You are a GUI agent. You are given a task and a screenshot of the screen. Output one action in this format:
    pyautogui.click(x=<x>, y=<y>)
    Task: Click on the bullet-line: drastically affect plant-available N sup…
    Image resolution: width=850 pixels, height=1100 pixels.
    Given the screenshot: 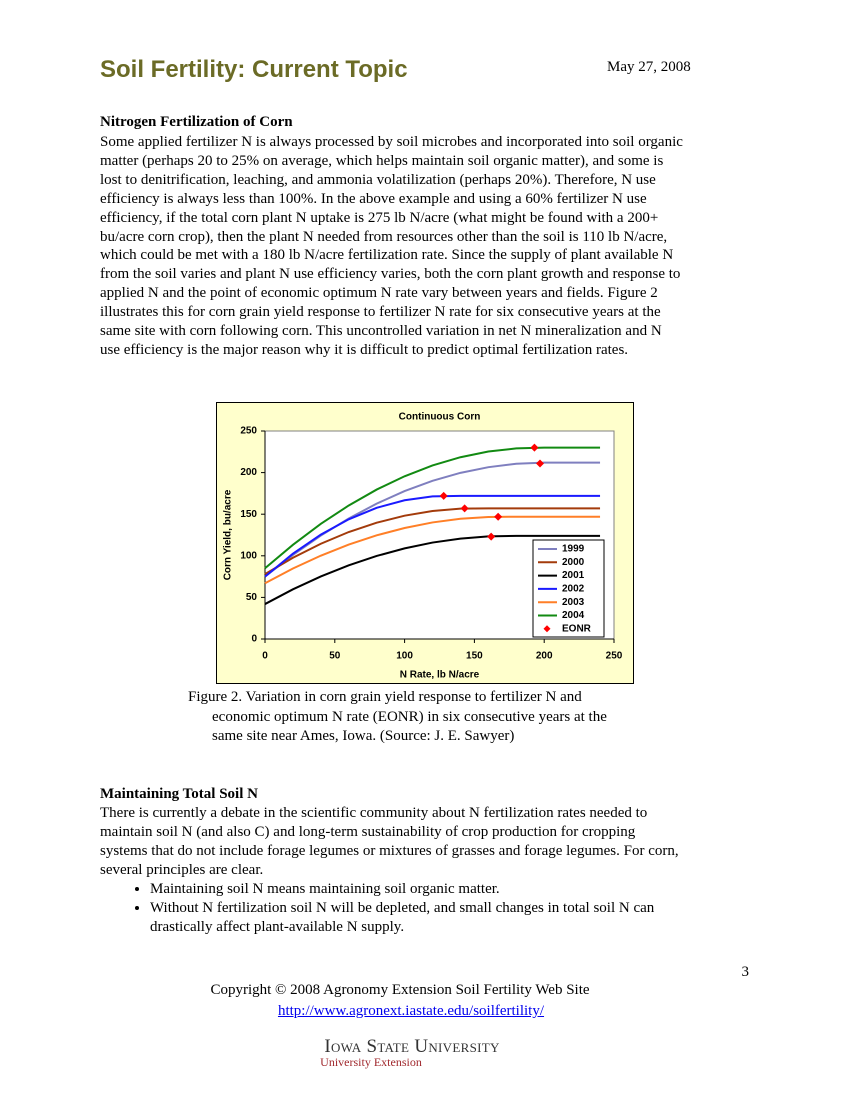 What is the action you would take?
    pyautogui.click(x=277, y=927)
    